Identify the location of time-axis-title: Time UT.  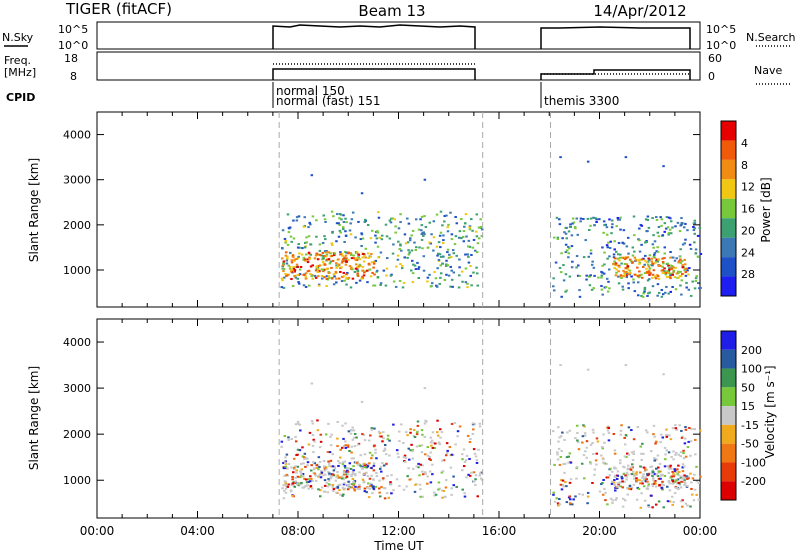
(398, 546).